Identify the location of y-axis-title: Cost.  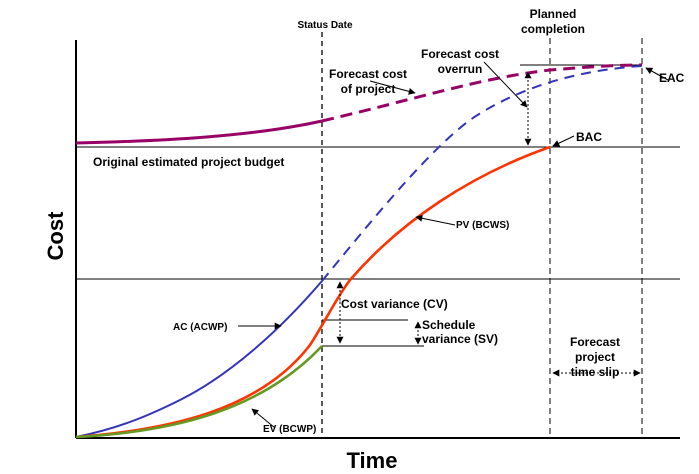
(55, 236).